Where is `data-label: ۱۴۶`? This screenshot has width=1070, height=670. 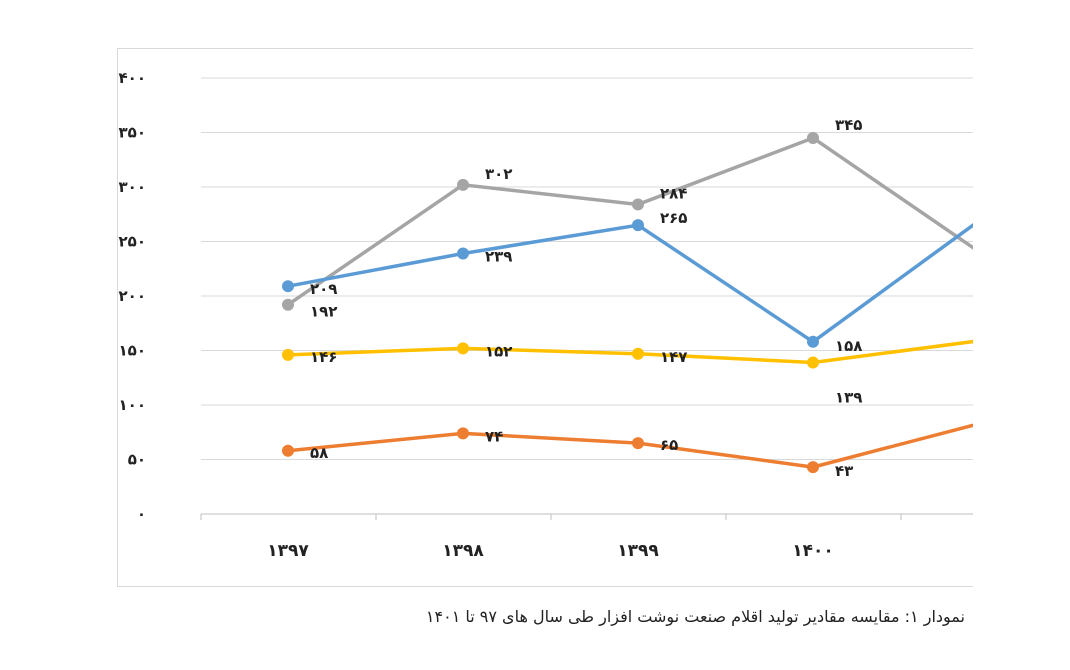
data-label: ۱۴۶ is located at coordinates (323, 357).